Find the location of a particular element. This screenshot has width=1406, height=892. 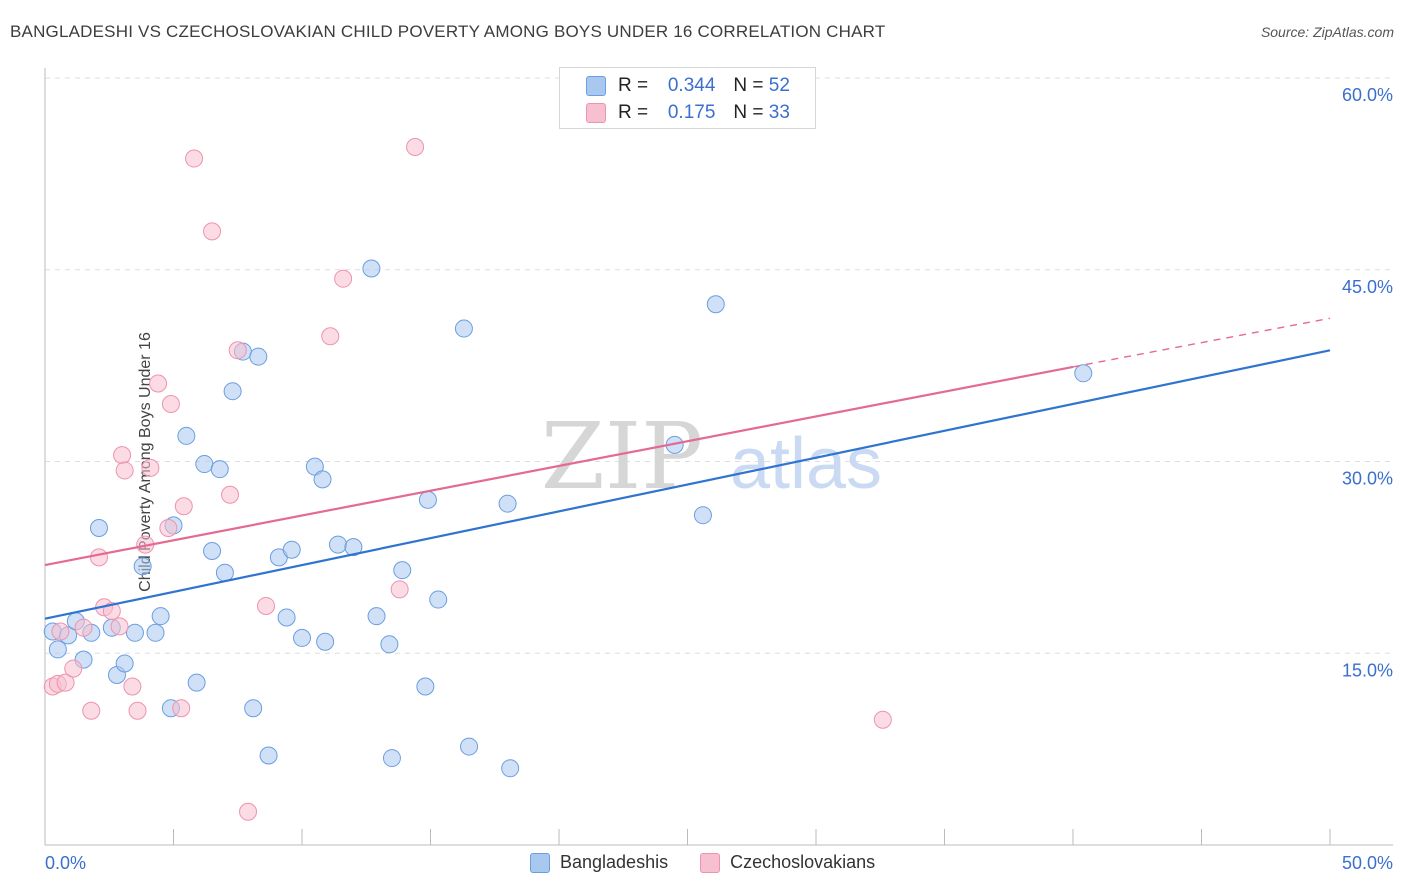

legend-label: Bangladeshis is located at coordinates (614, 862).